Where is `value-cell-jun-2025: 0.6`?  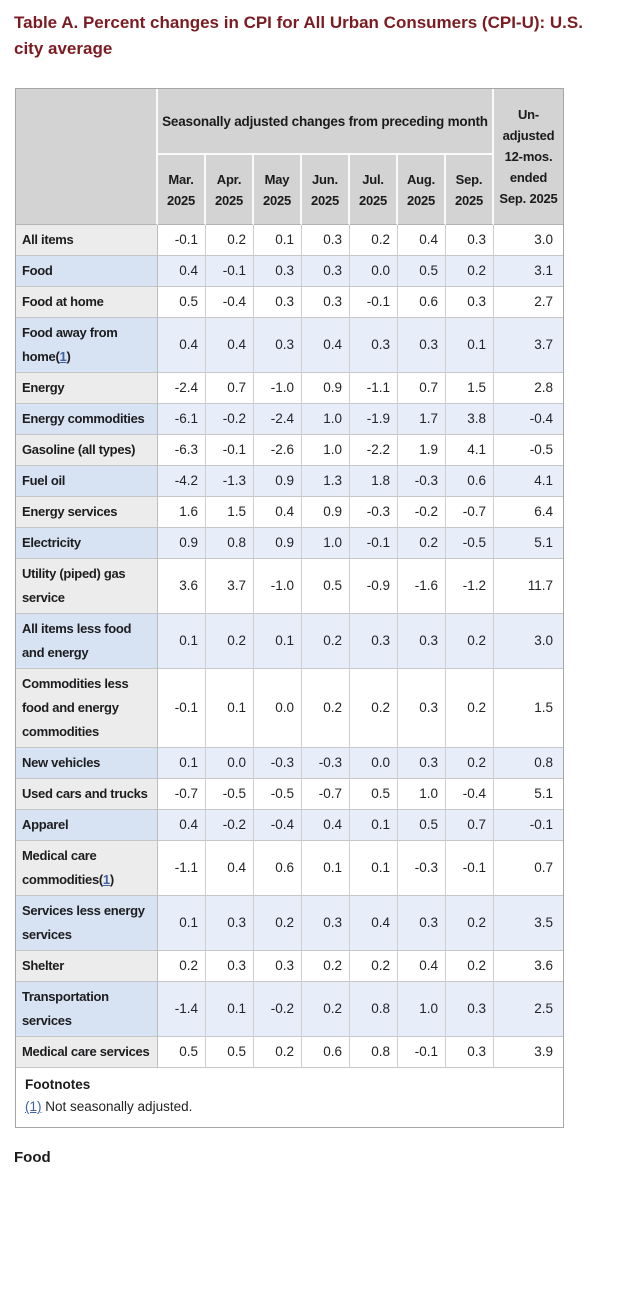
value-cell-jun-2025: 0.6 is located at coordinates (326, 1052).